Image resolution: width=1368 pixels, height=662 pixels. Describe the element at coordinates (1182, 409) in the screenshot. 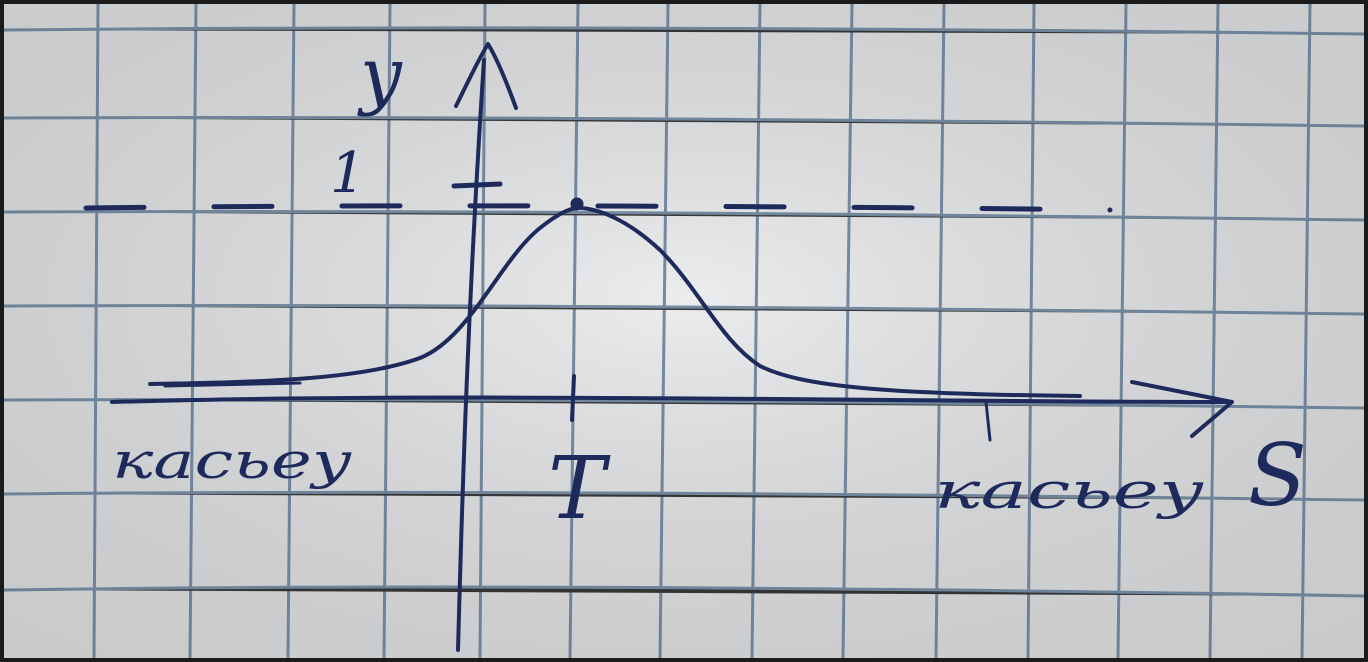

I see `x-axis-arrowhead` at that location.